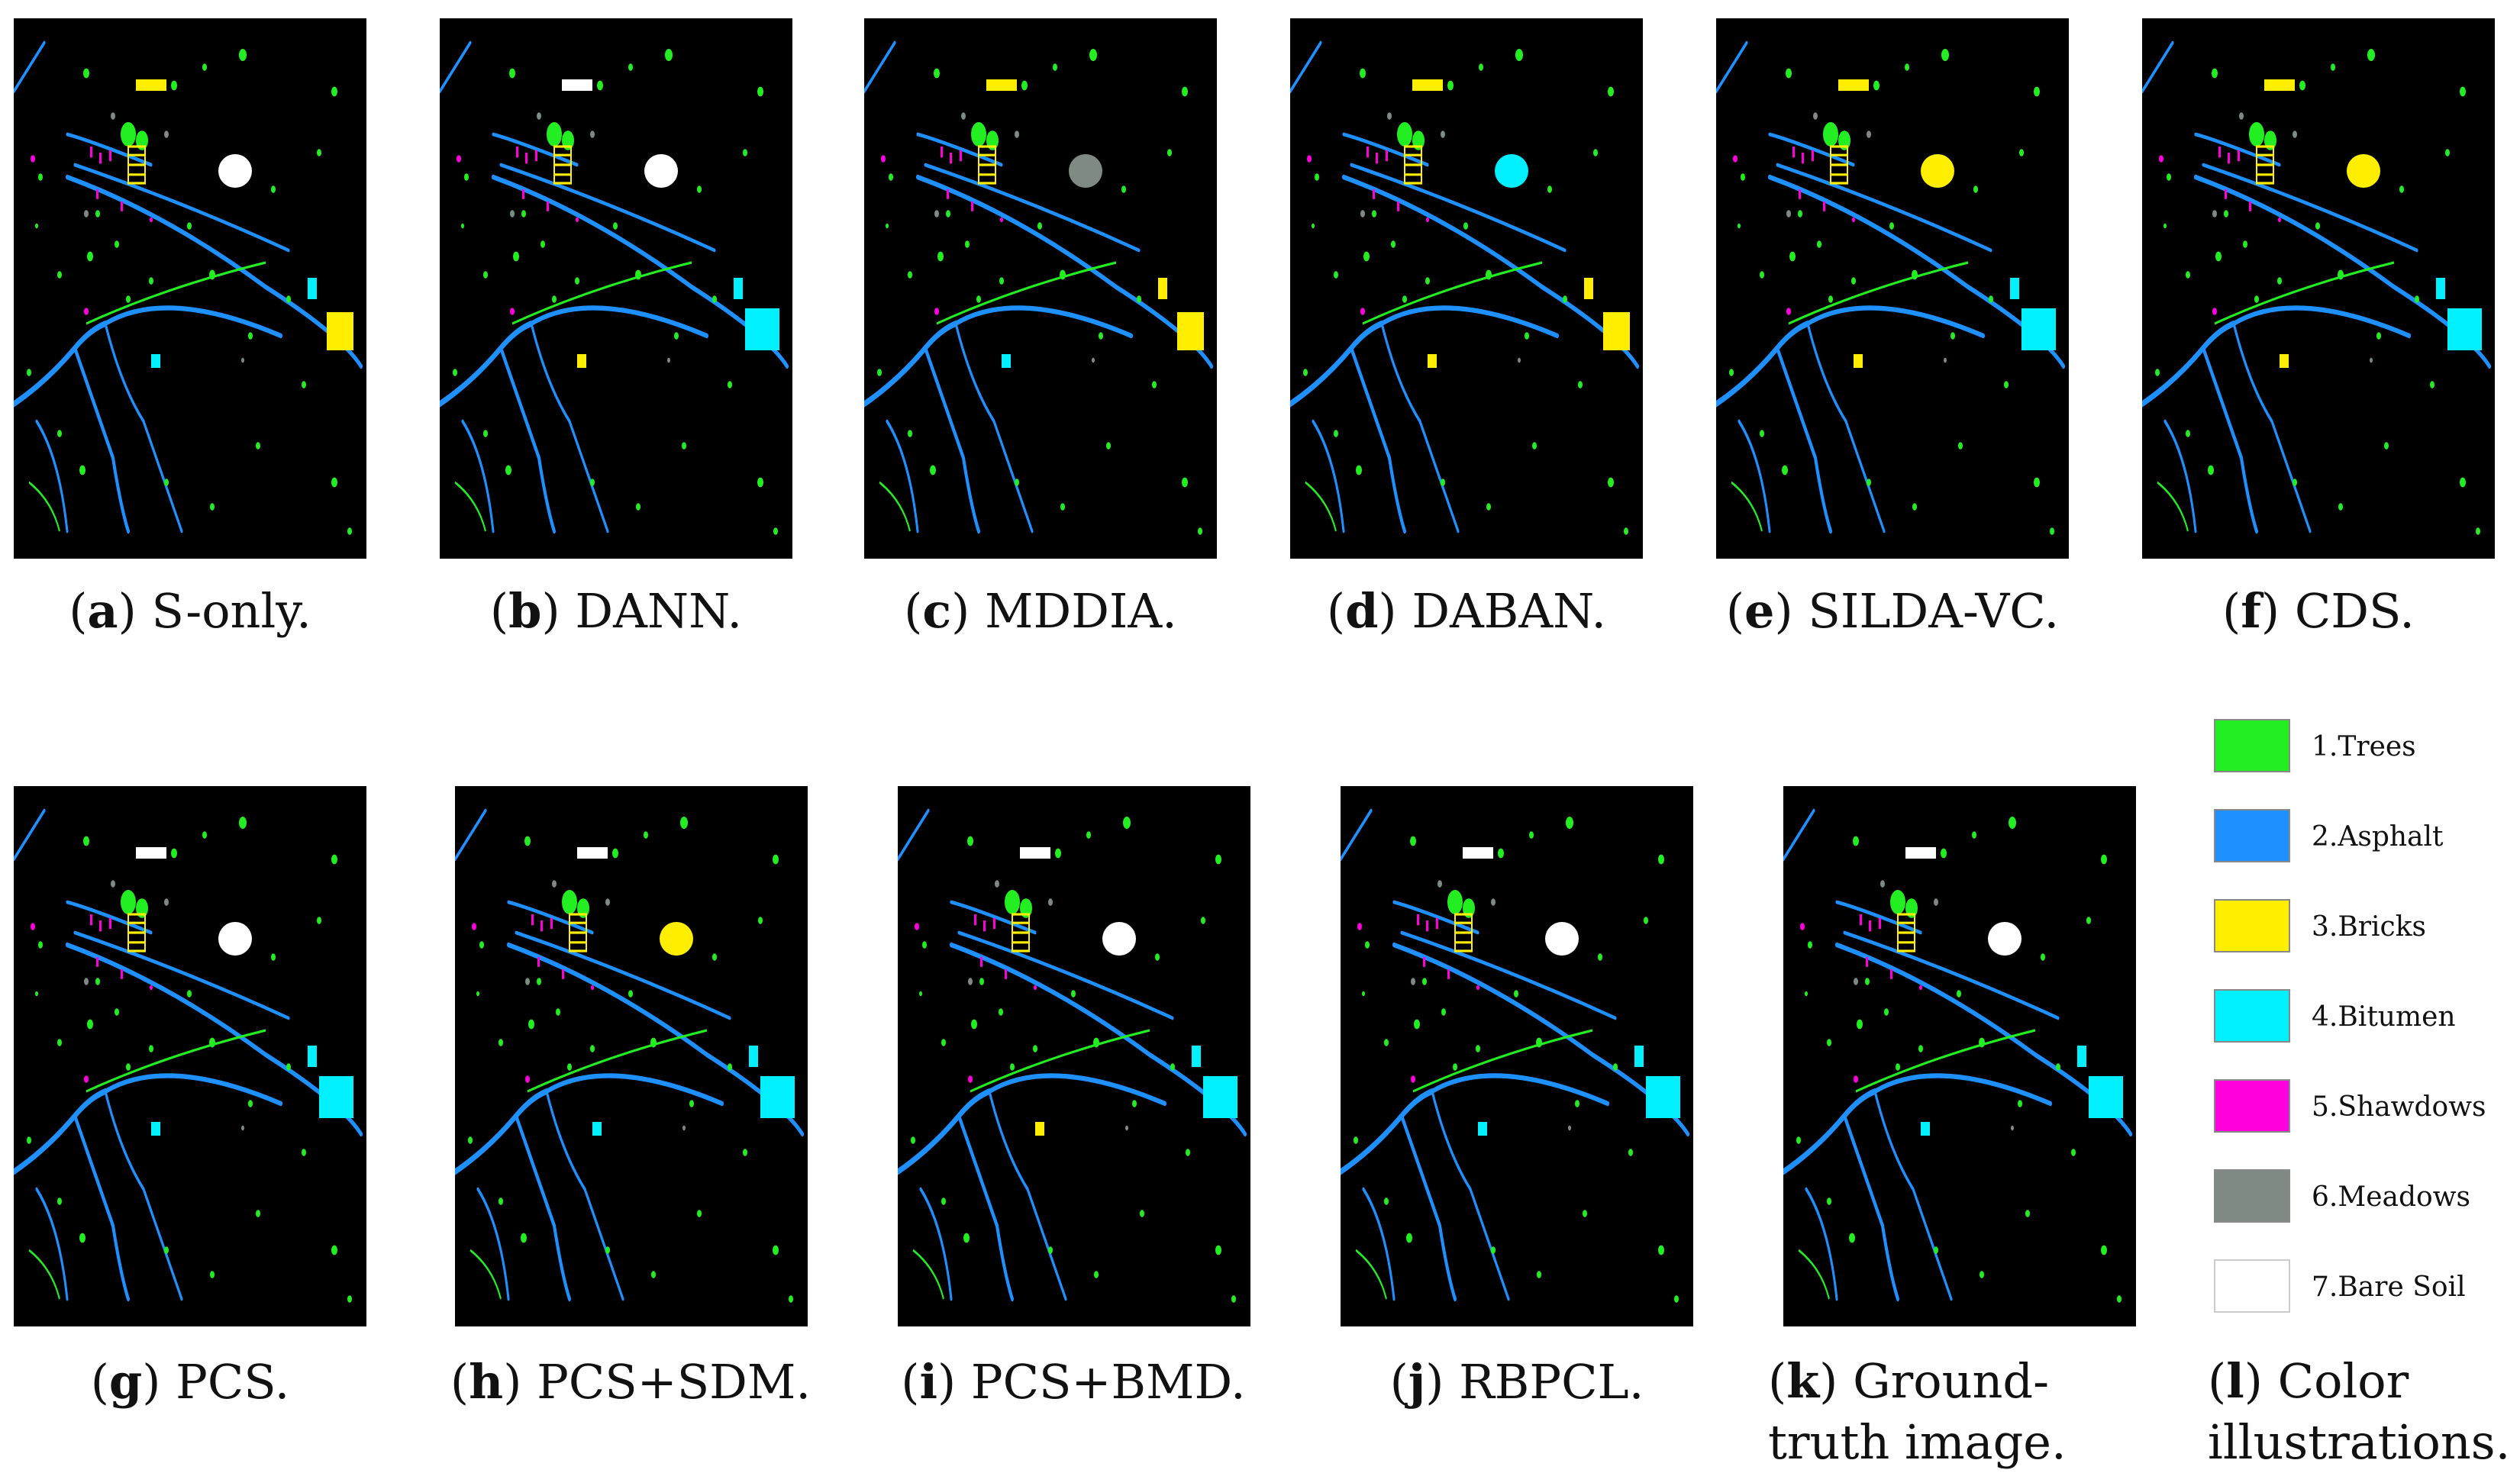 Image resolution: width=2520 pixels, height=1473 pixels. I want to click on caption-d: (d) DABAN., so click(1466, 611).